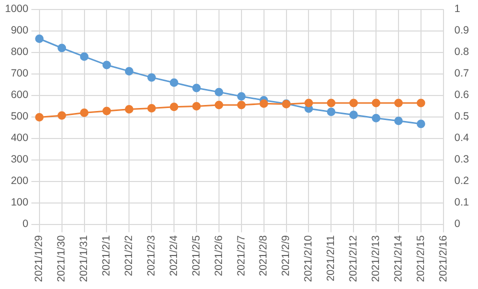 The image size is (478, 289). I want to click on y-tick-label: 0, so click(25, 224).